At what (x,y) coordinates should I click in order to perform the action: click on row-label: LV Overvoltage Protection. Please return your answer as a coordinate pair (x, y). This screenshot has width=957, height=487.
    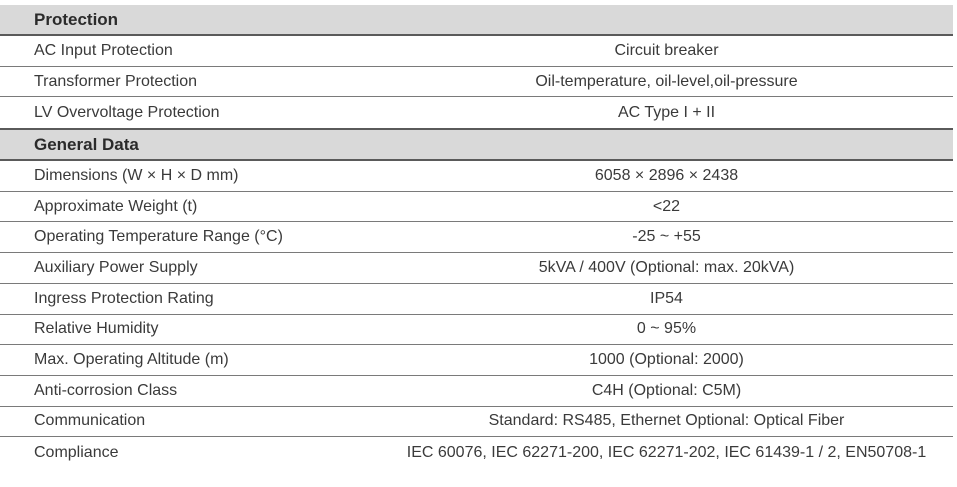
    Looking at the image, I should click on (127, 112).